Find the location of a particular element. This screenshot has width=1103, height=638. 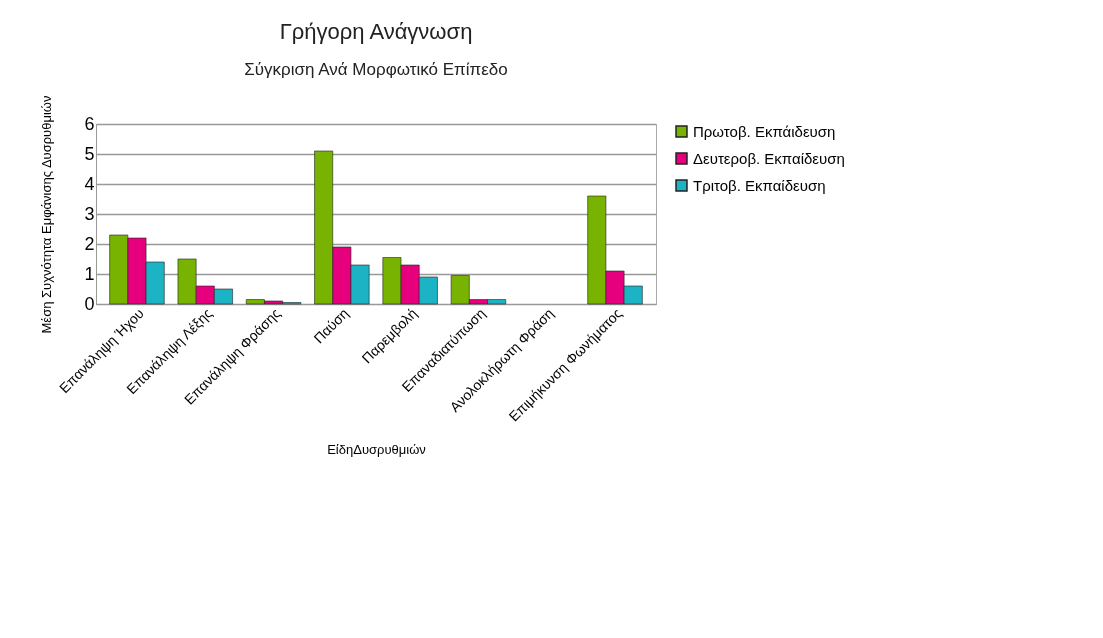

y-tick-label: 5 is located at coordinates (89, 153).